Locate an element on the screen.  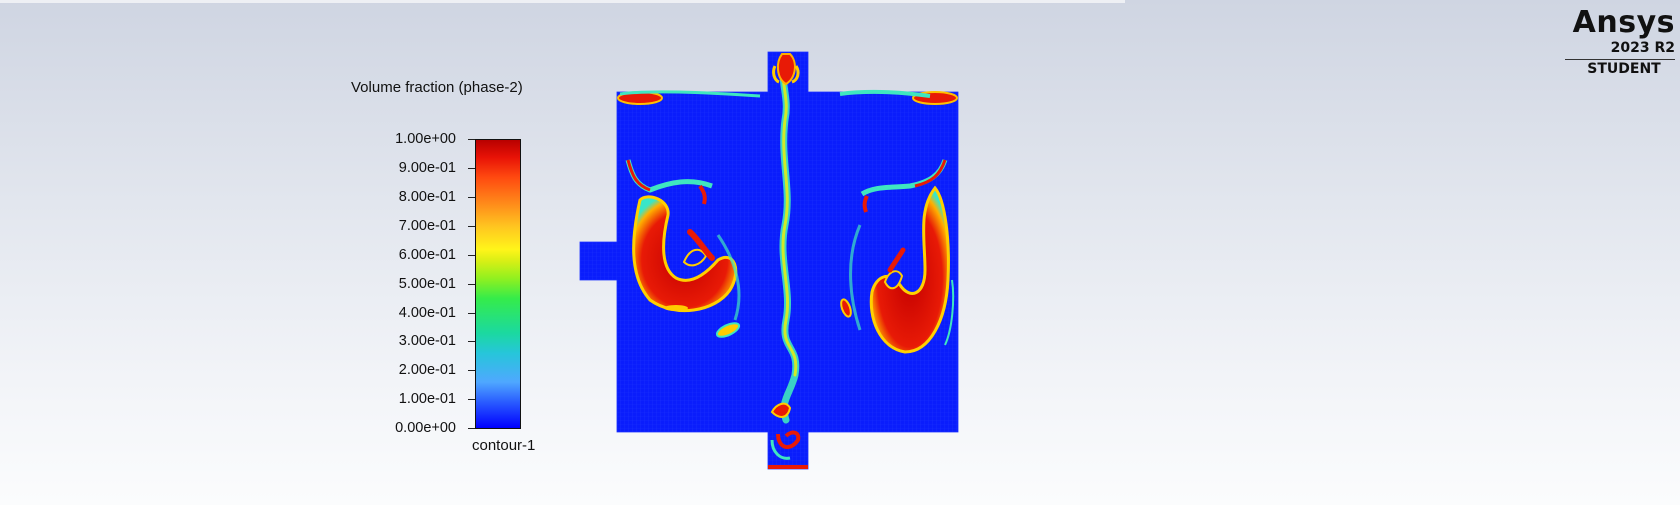
colorbar-tick-label: 7.00e-01 is located at coordinates (427, 226).